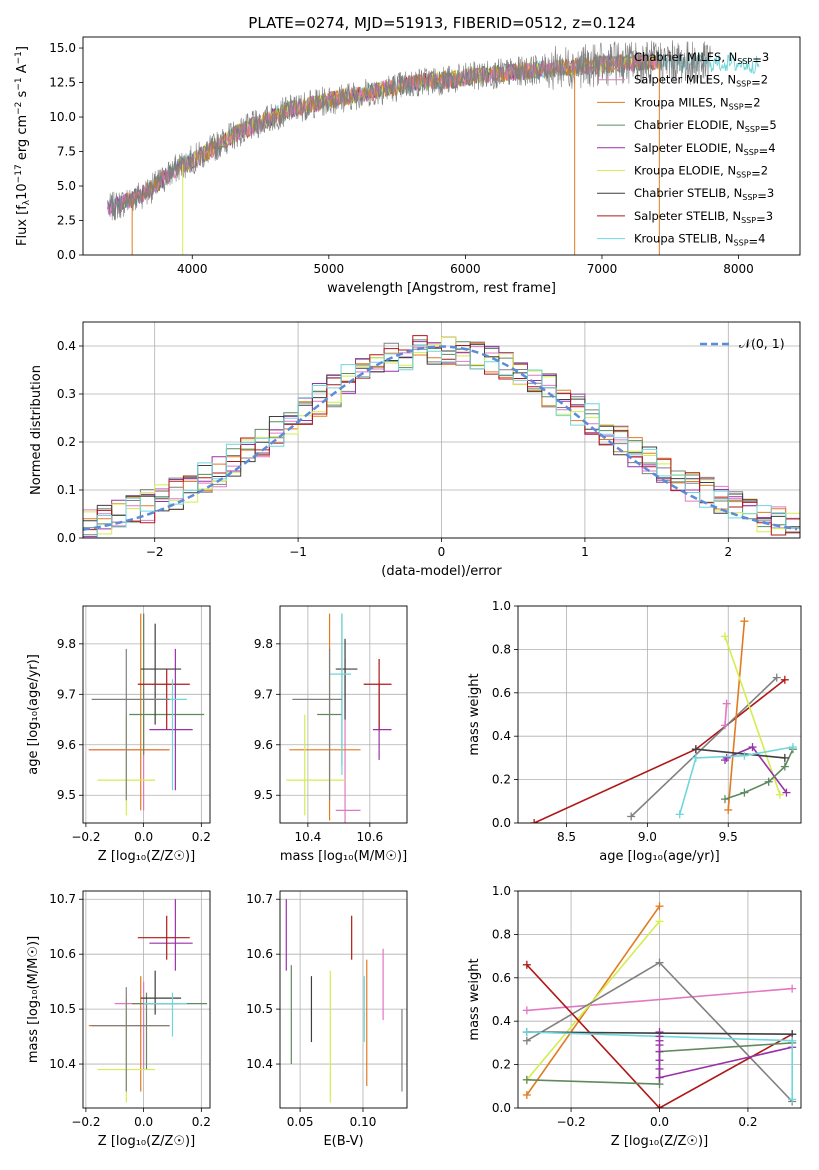 This screenshot has height=1170, width=819. What do you see at coordinates (62, 954) in the screenshot?
I see `y-tick-label: 10.6` at bounding box center [62, 954].